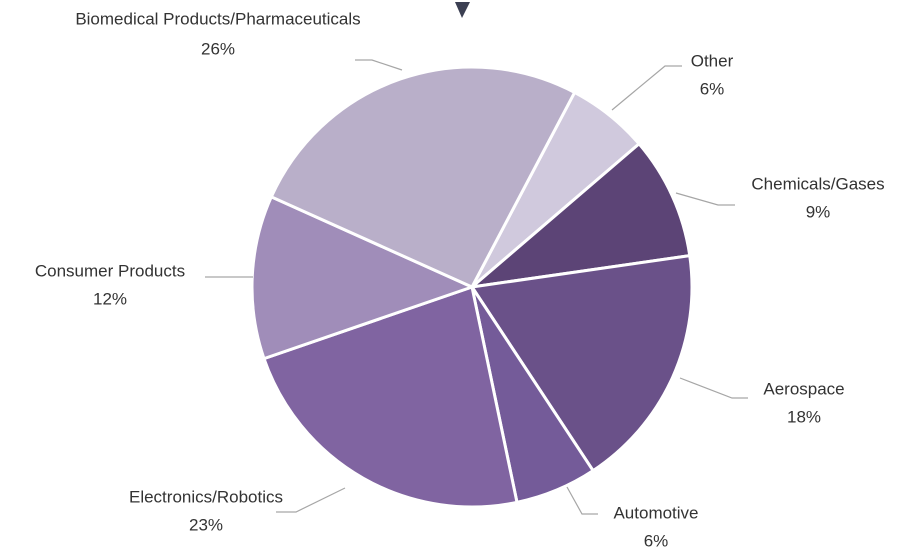  Describe the element at coordinates (462, 10) in the screenshot. I see `pointer-icon` at that location.